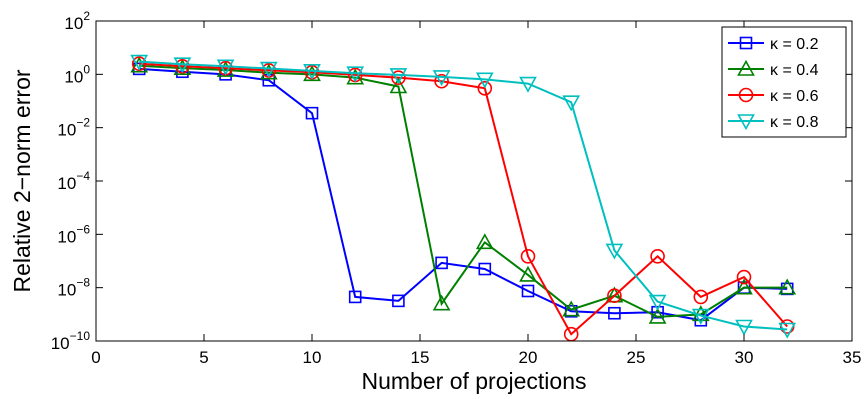  I want to click on legend-label: κ = 0.4, so click(794, 70).